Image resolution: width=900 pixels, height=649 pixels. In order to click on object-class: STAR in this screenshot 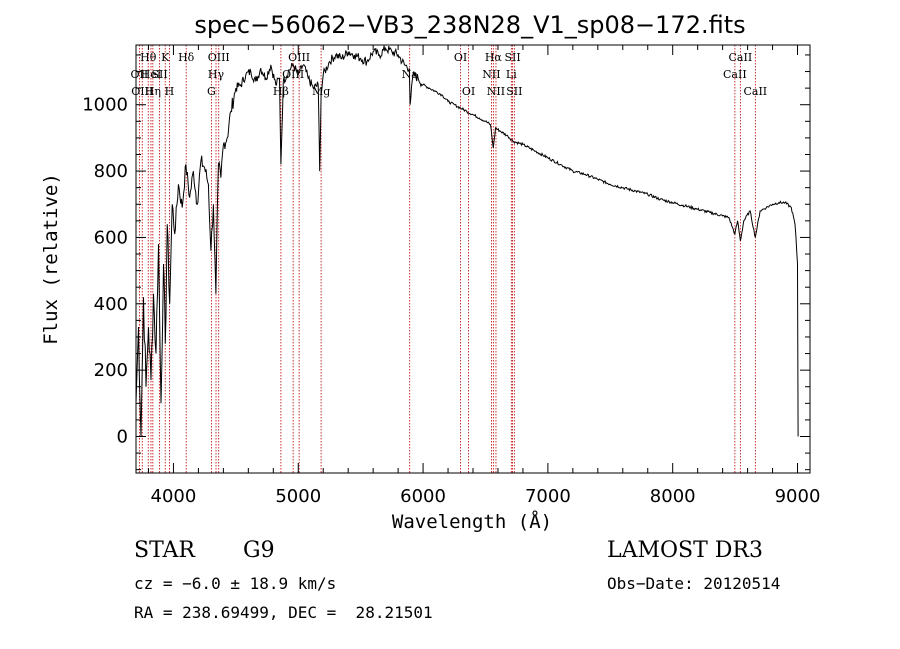, I will do `click(164, 550)`.